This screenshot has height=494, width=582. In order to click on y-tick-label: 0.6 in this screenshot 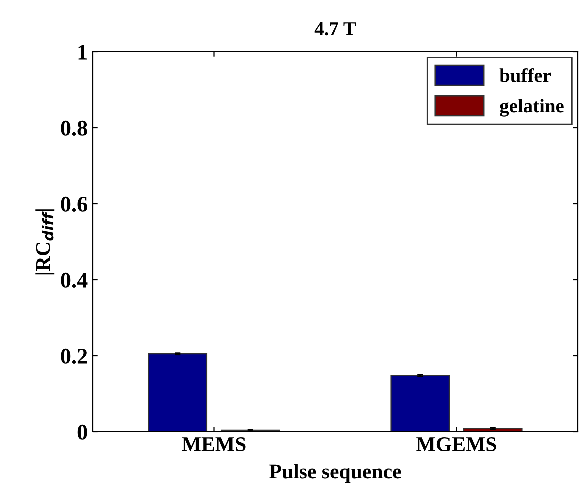, I will do `click(74, 204)`.